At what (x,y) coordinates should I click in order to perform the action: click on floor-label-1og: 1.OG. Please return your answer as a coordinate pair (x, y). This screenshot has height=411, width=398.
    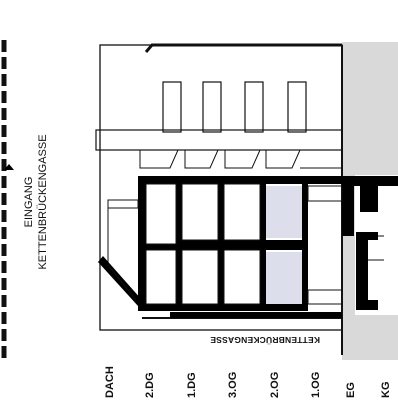
    Looking at the image, I should click on (316, 385).